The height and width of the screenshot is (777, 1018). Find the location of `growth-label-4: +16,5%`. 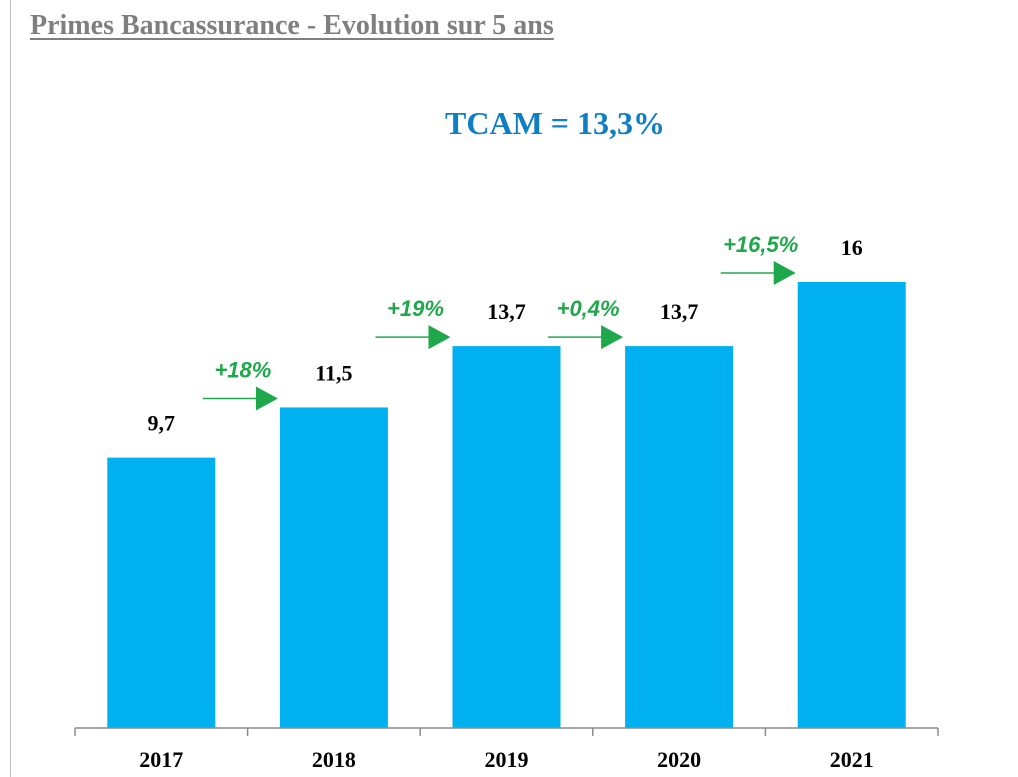

growth-label-4: +16,5% is located at coordinates (760, 244).